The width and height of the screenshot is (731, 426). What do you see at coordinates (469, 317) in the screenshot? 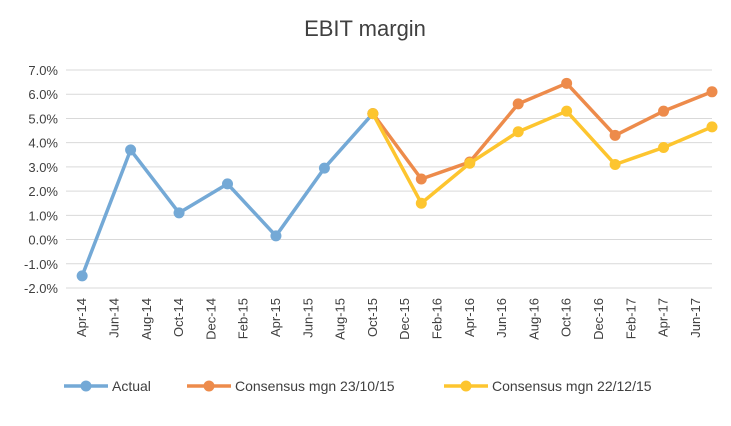
I see `x-tick-label: Apr-16` at bounding box center [469, 317].